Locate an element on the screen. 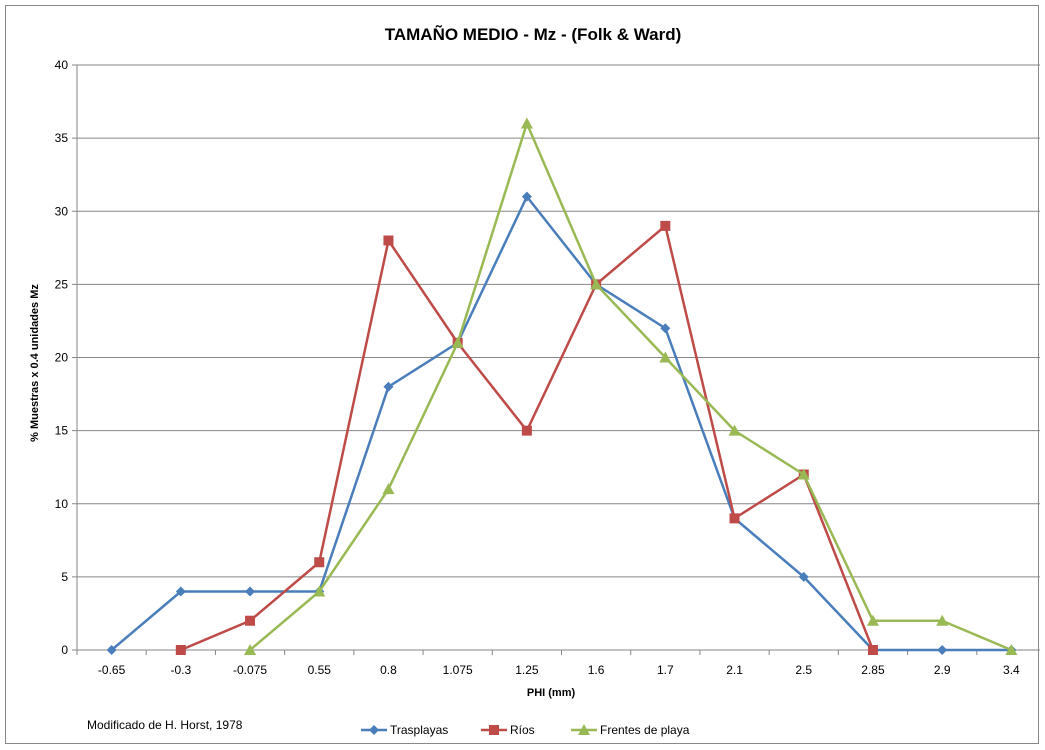 The height and width of the screenshot is (750, 1045). x-tick-label: 2.1 is located at coordinates (734, 670).